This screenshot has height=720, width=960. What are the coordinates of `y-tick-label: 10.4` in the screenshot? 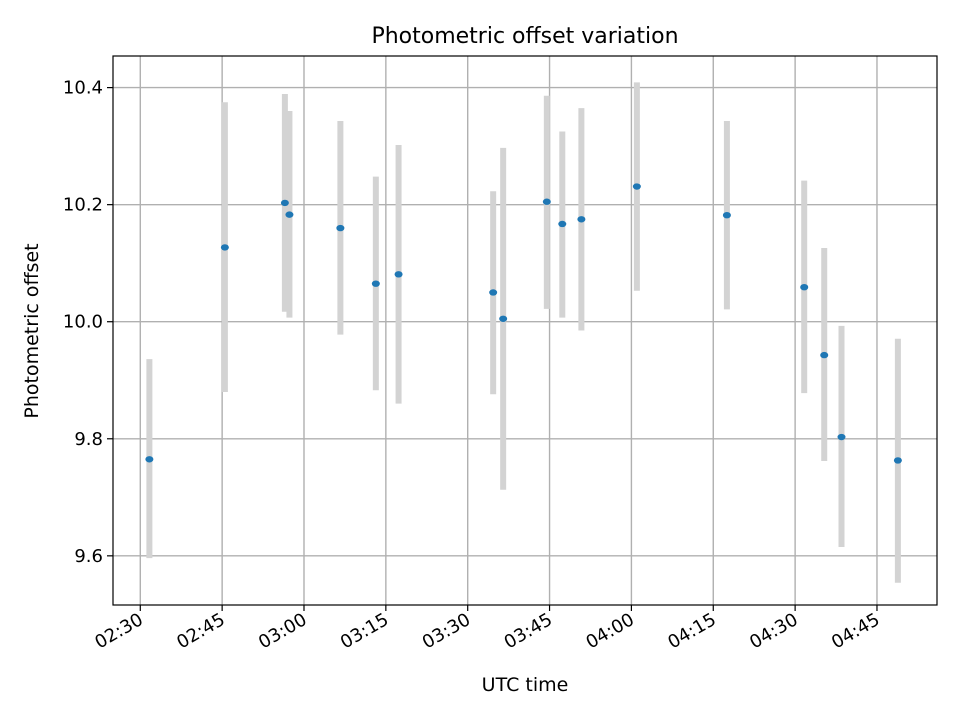 It's located at (83, 88).